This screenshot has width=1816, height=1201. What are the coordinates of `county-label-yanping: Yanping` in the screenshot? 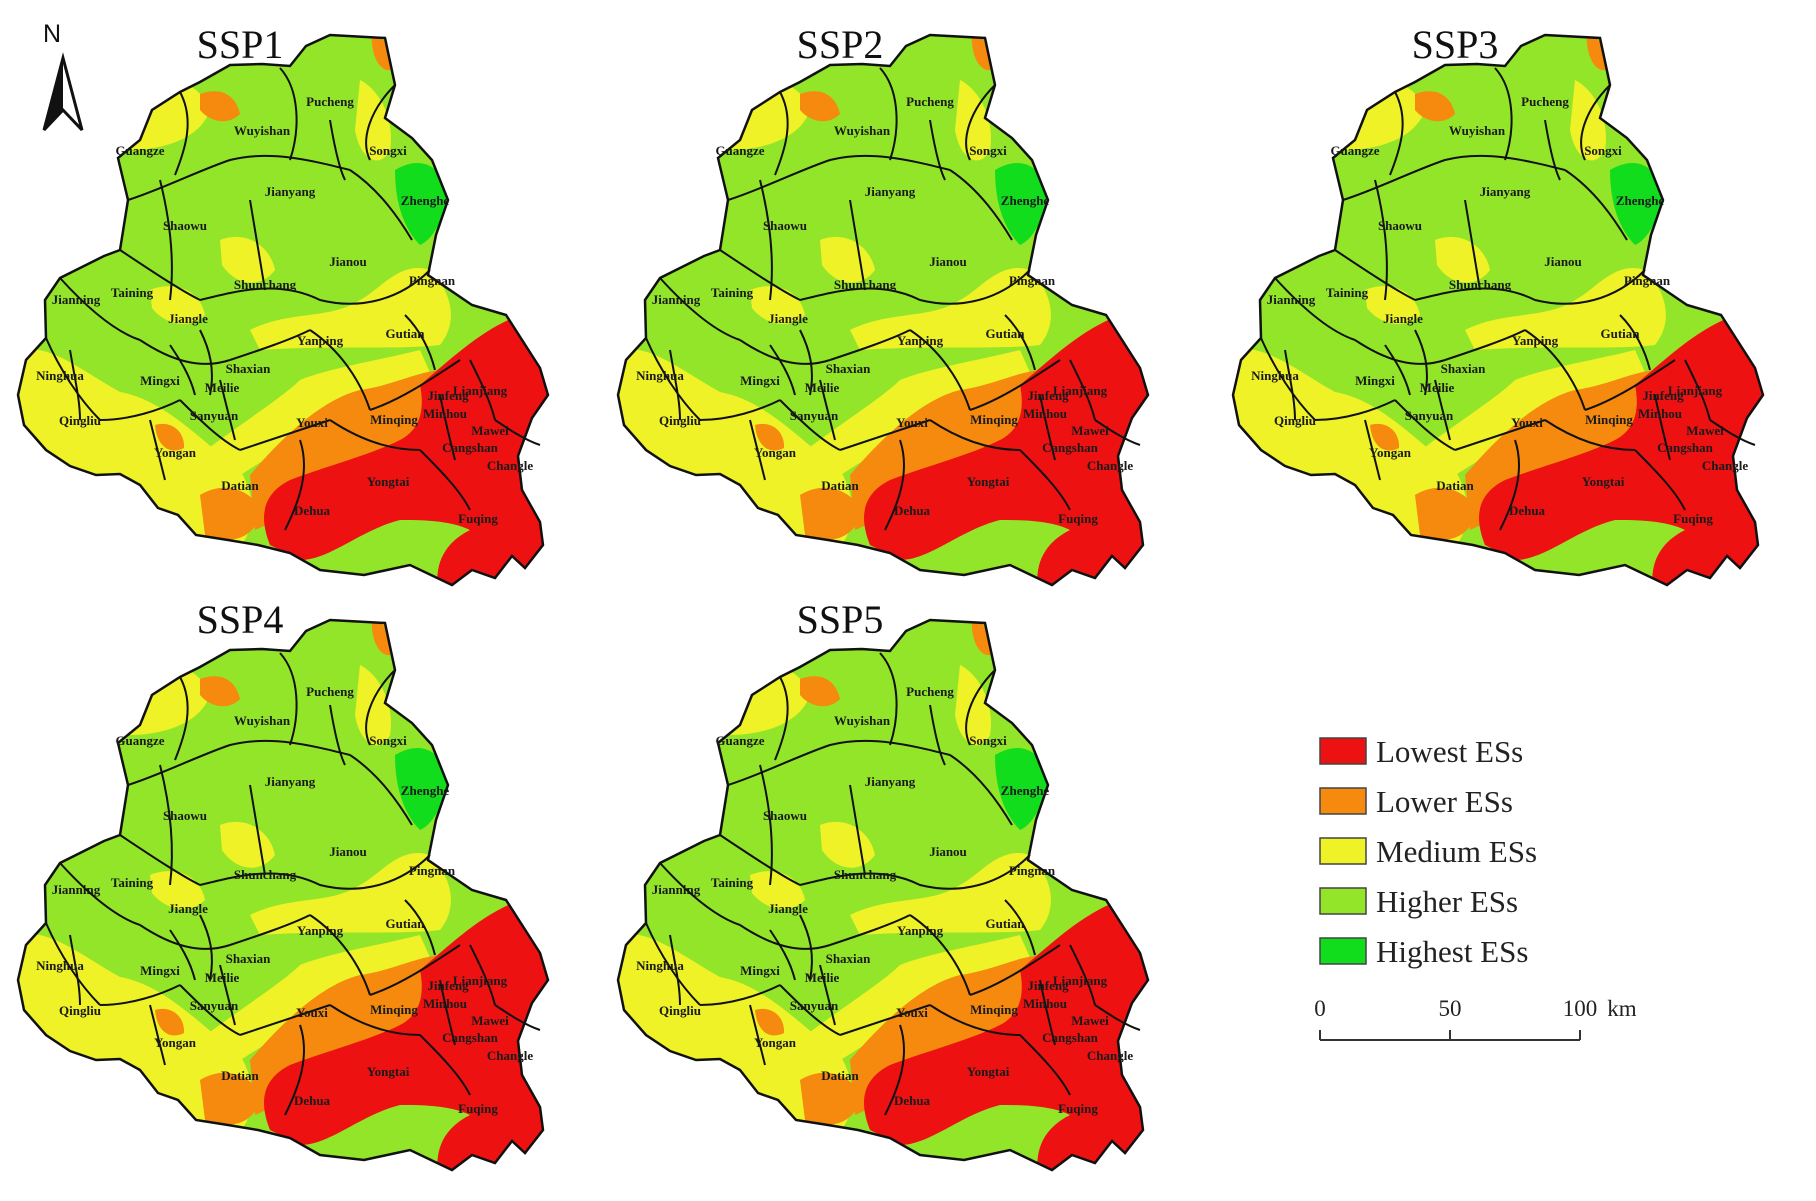 It's located at (320, 930).